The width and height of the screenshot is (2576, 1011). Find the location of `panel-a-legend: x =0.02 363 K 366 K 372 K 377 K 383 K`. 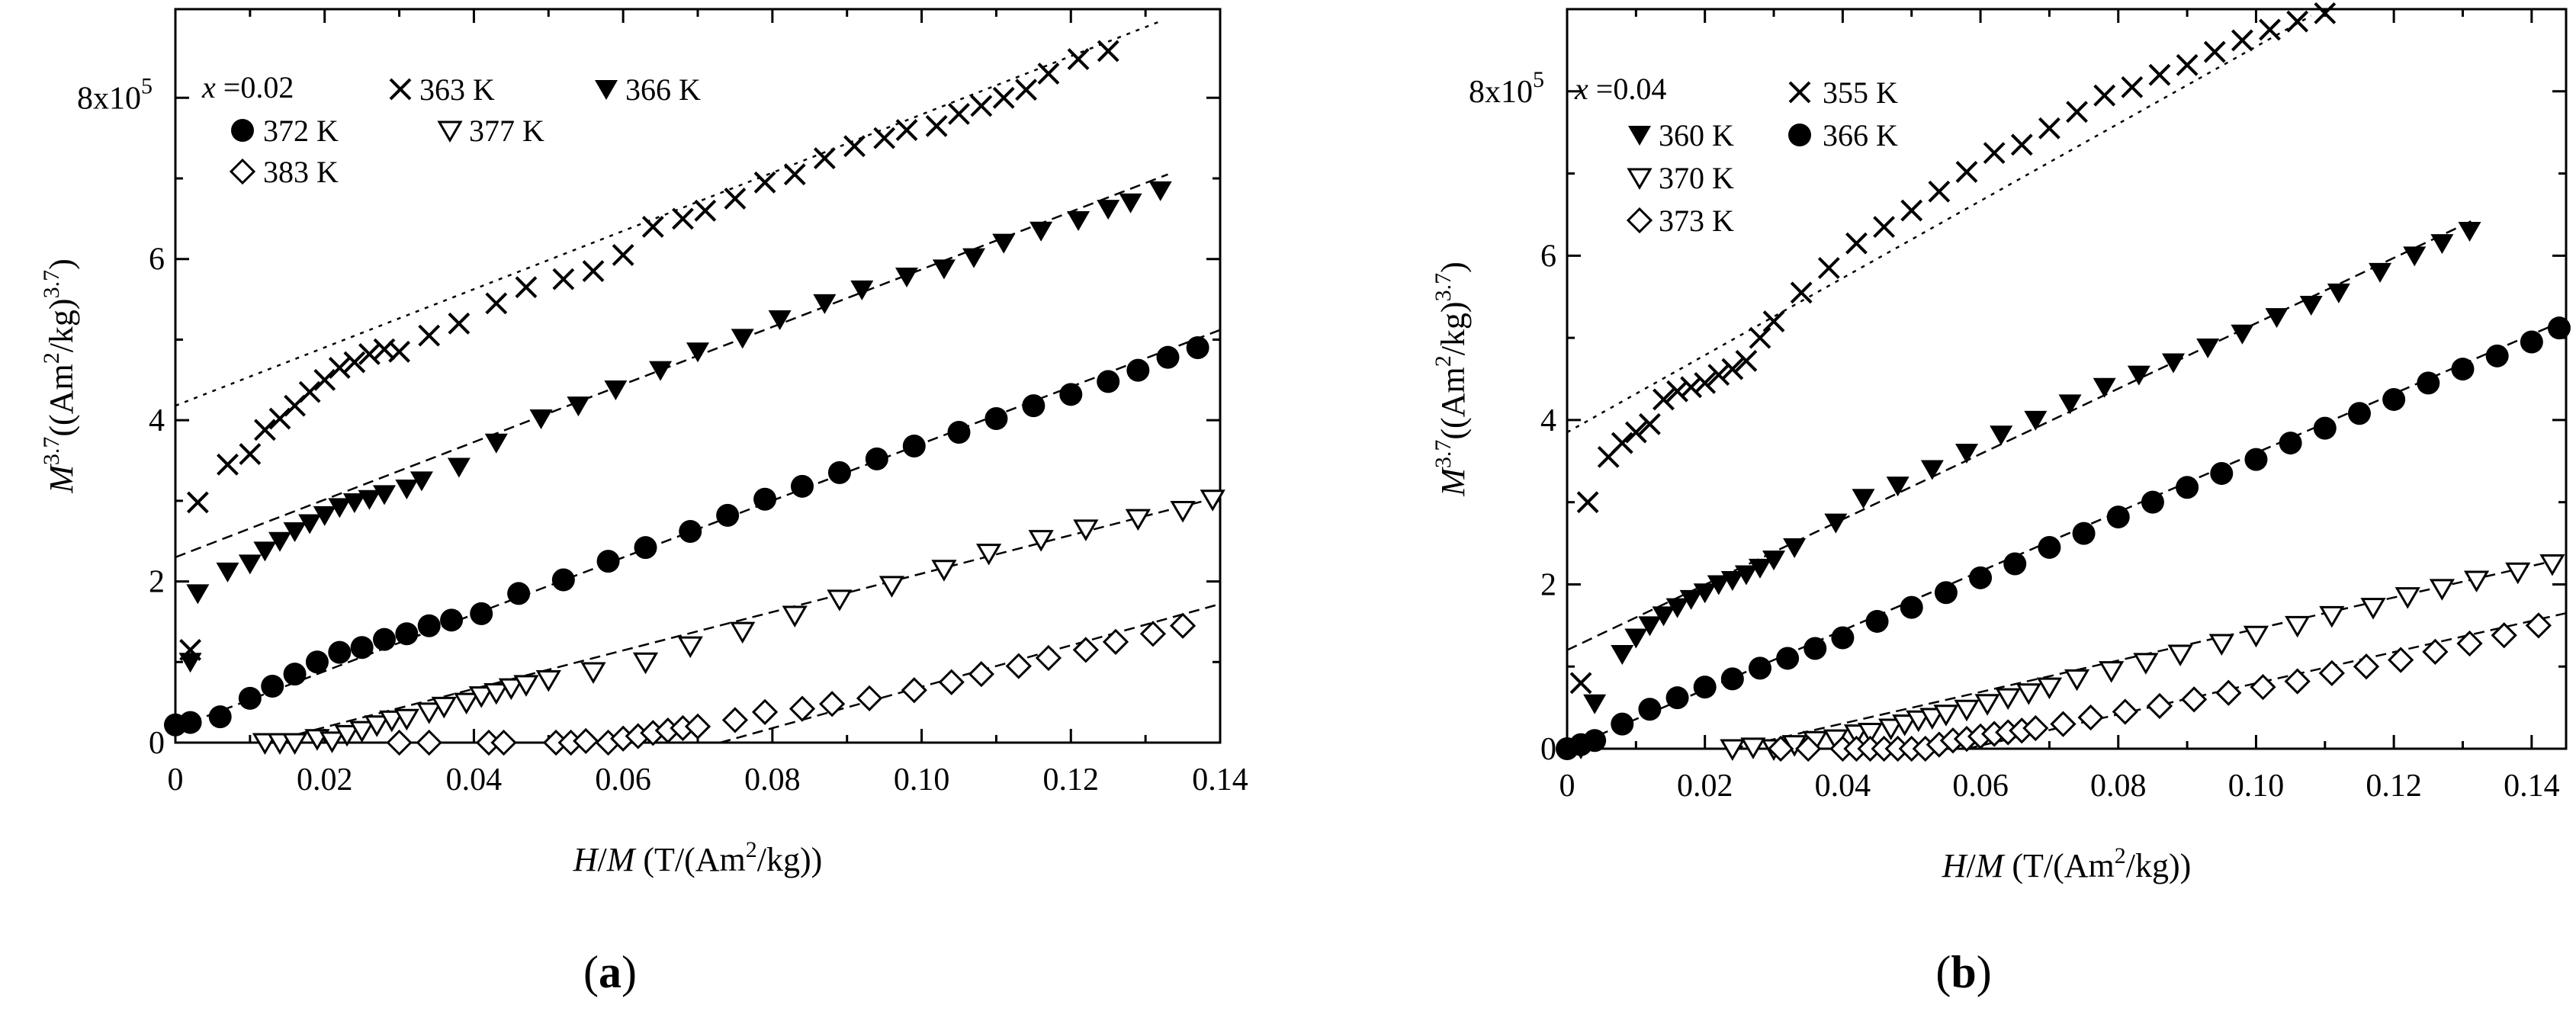

panel-a-legend: x =0.02 363 K 366 K 372 K 377 K 383 K is located at coordinates (451, 129).